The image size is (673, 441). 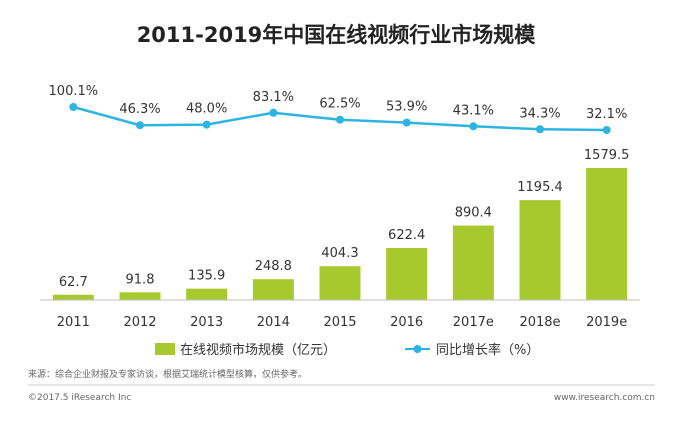 What do you see at coordinates (337, 35) in the screenshot?
I see `chart-title: 2011-2019年中国在线视频行业市场规模` at bounding box center [337, 35].